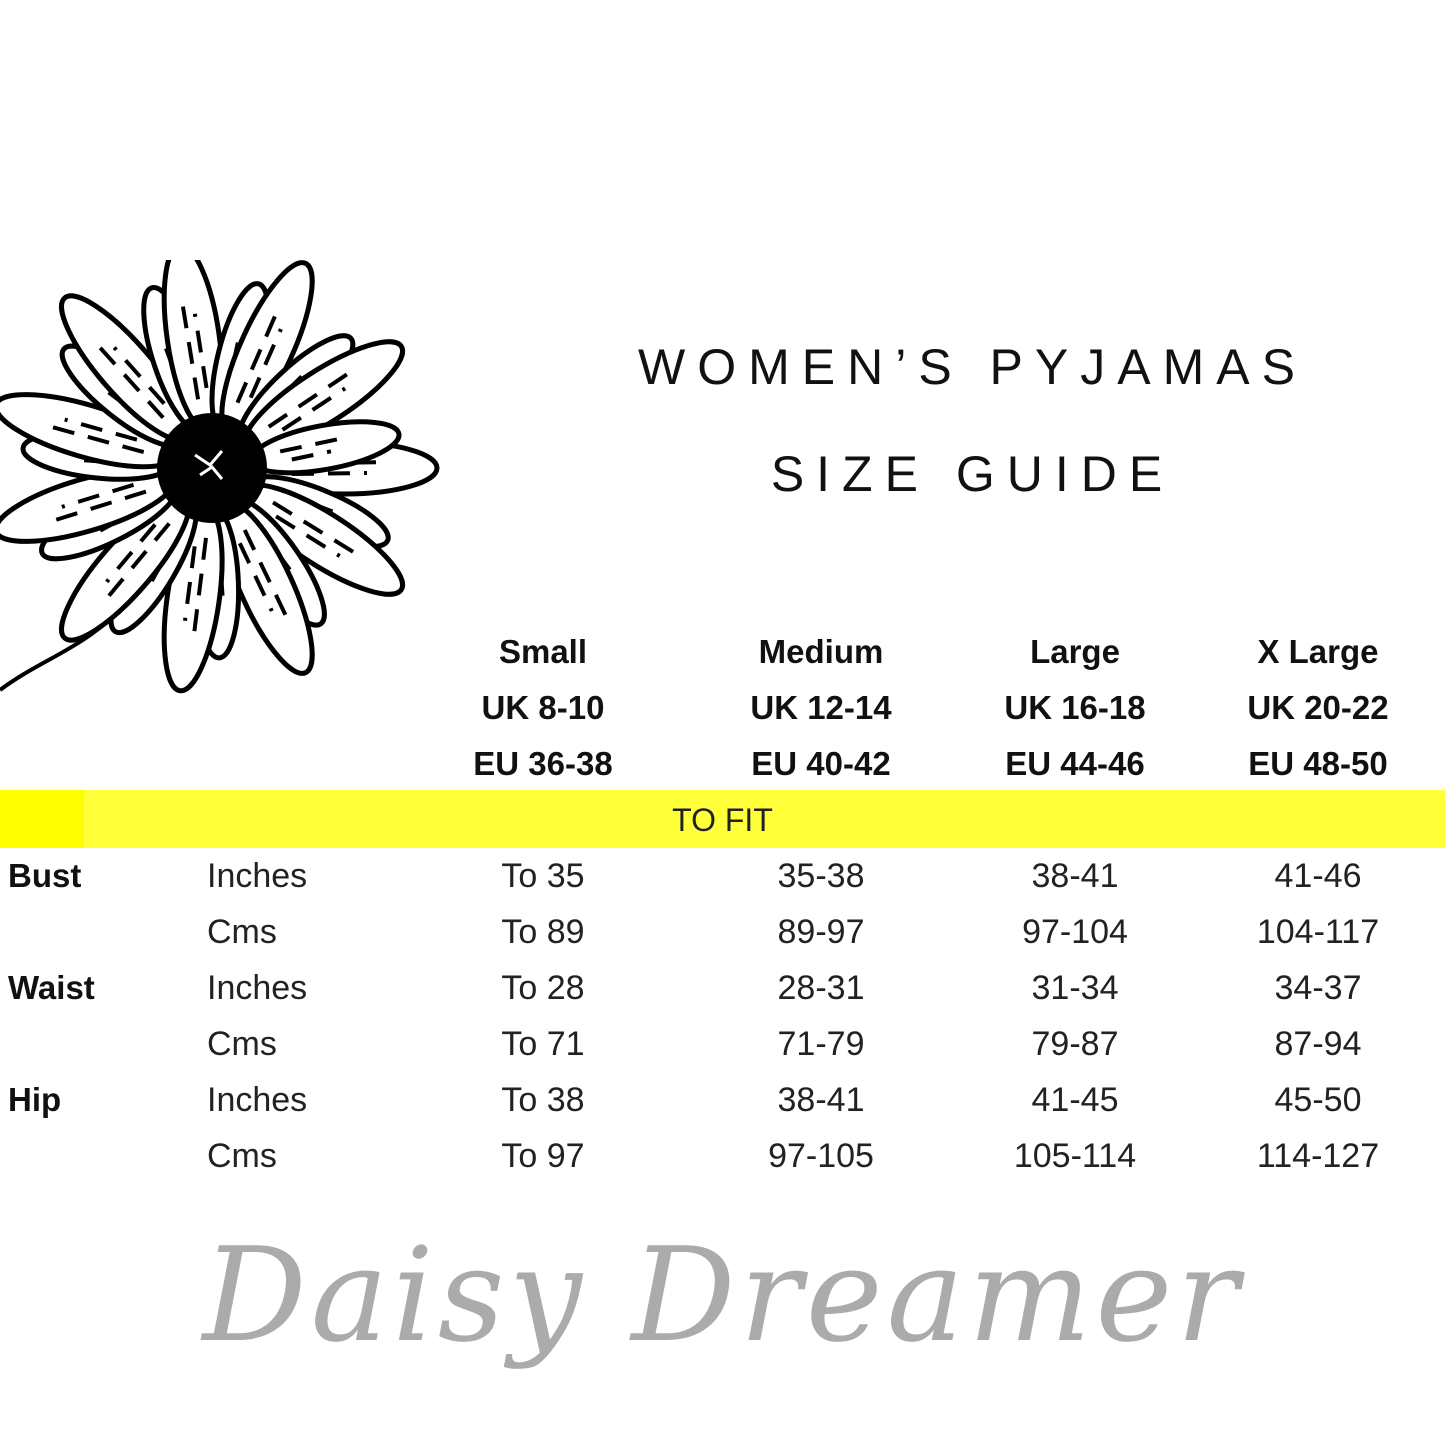 This screenshot has height=1445, width=1445. I want to click on size-uk: UK 20-22, so click(1318, 707).